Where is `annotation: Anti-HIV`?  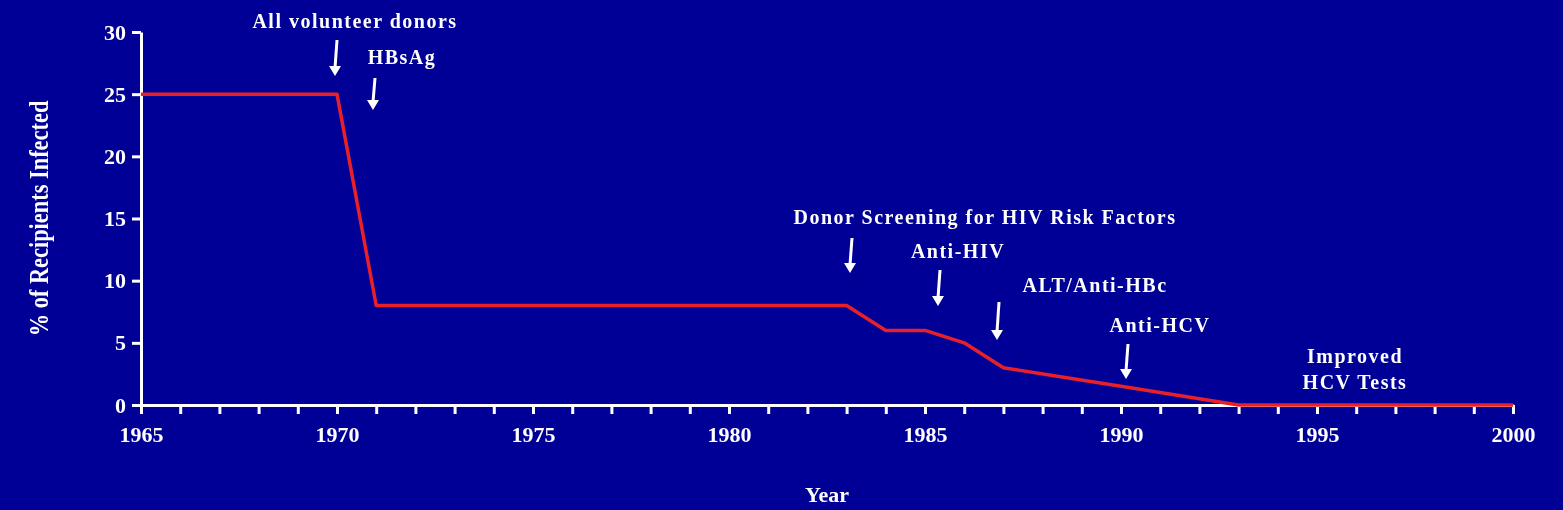
annotation: Anti-HIV is located at coordinates (958, 251).